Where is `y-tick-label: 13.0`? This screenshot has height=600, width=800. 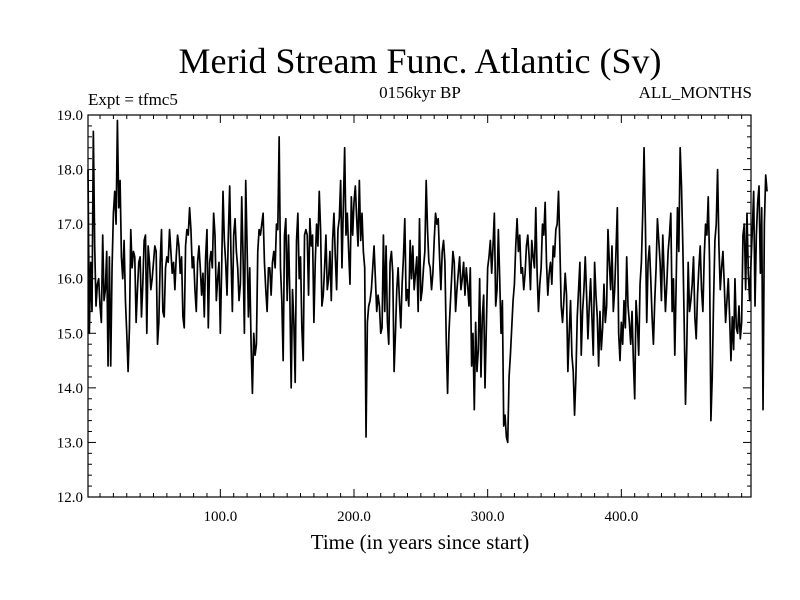
y-tick-label: 13.0 is located at coordinates (70, 443).